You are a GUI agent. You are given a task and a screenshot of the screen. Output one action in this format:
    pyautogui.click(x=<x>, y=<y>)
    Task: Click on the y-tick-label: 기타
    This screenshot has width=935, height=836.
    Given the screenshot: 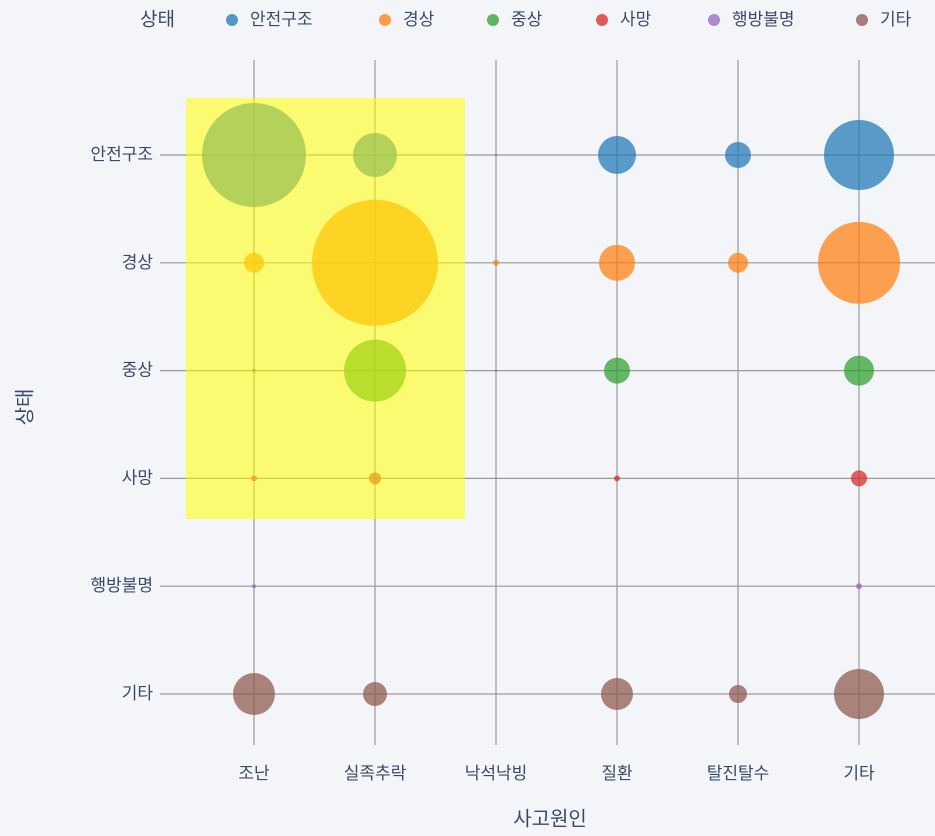 What is the action you would take?
    pyautogui.click(x=138, y=694)
    